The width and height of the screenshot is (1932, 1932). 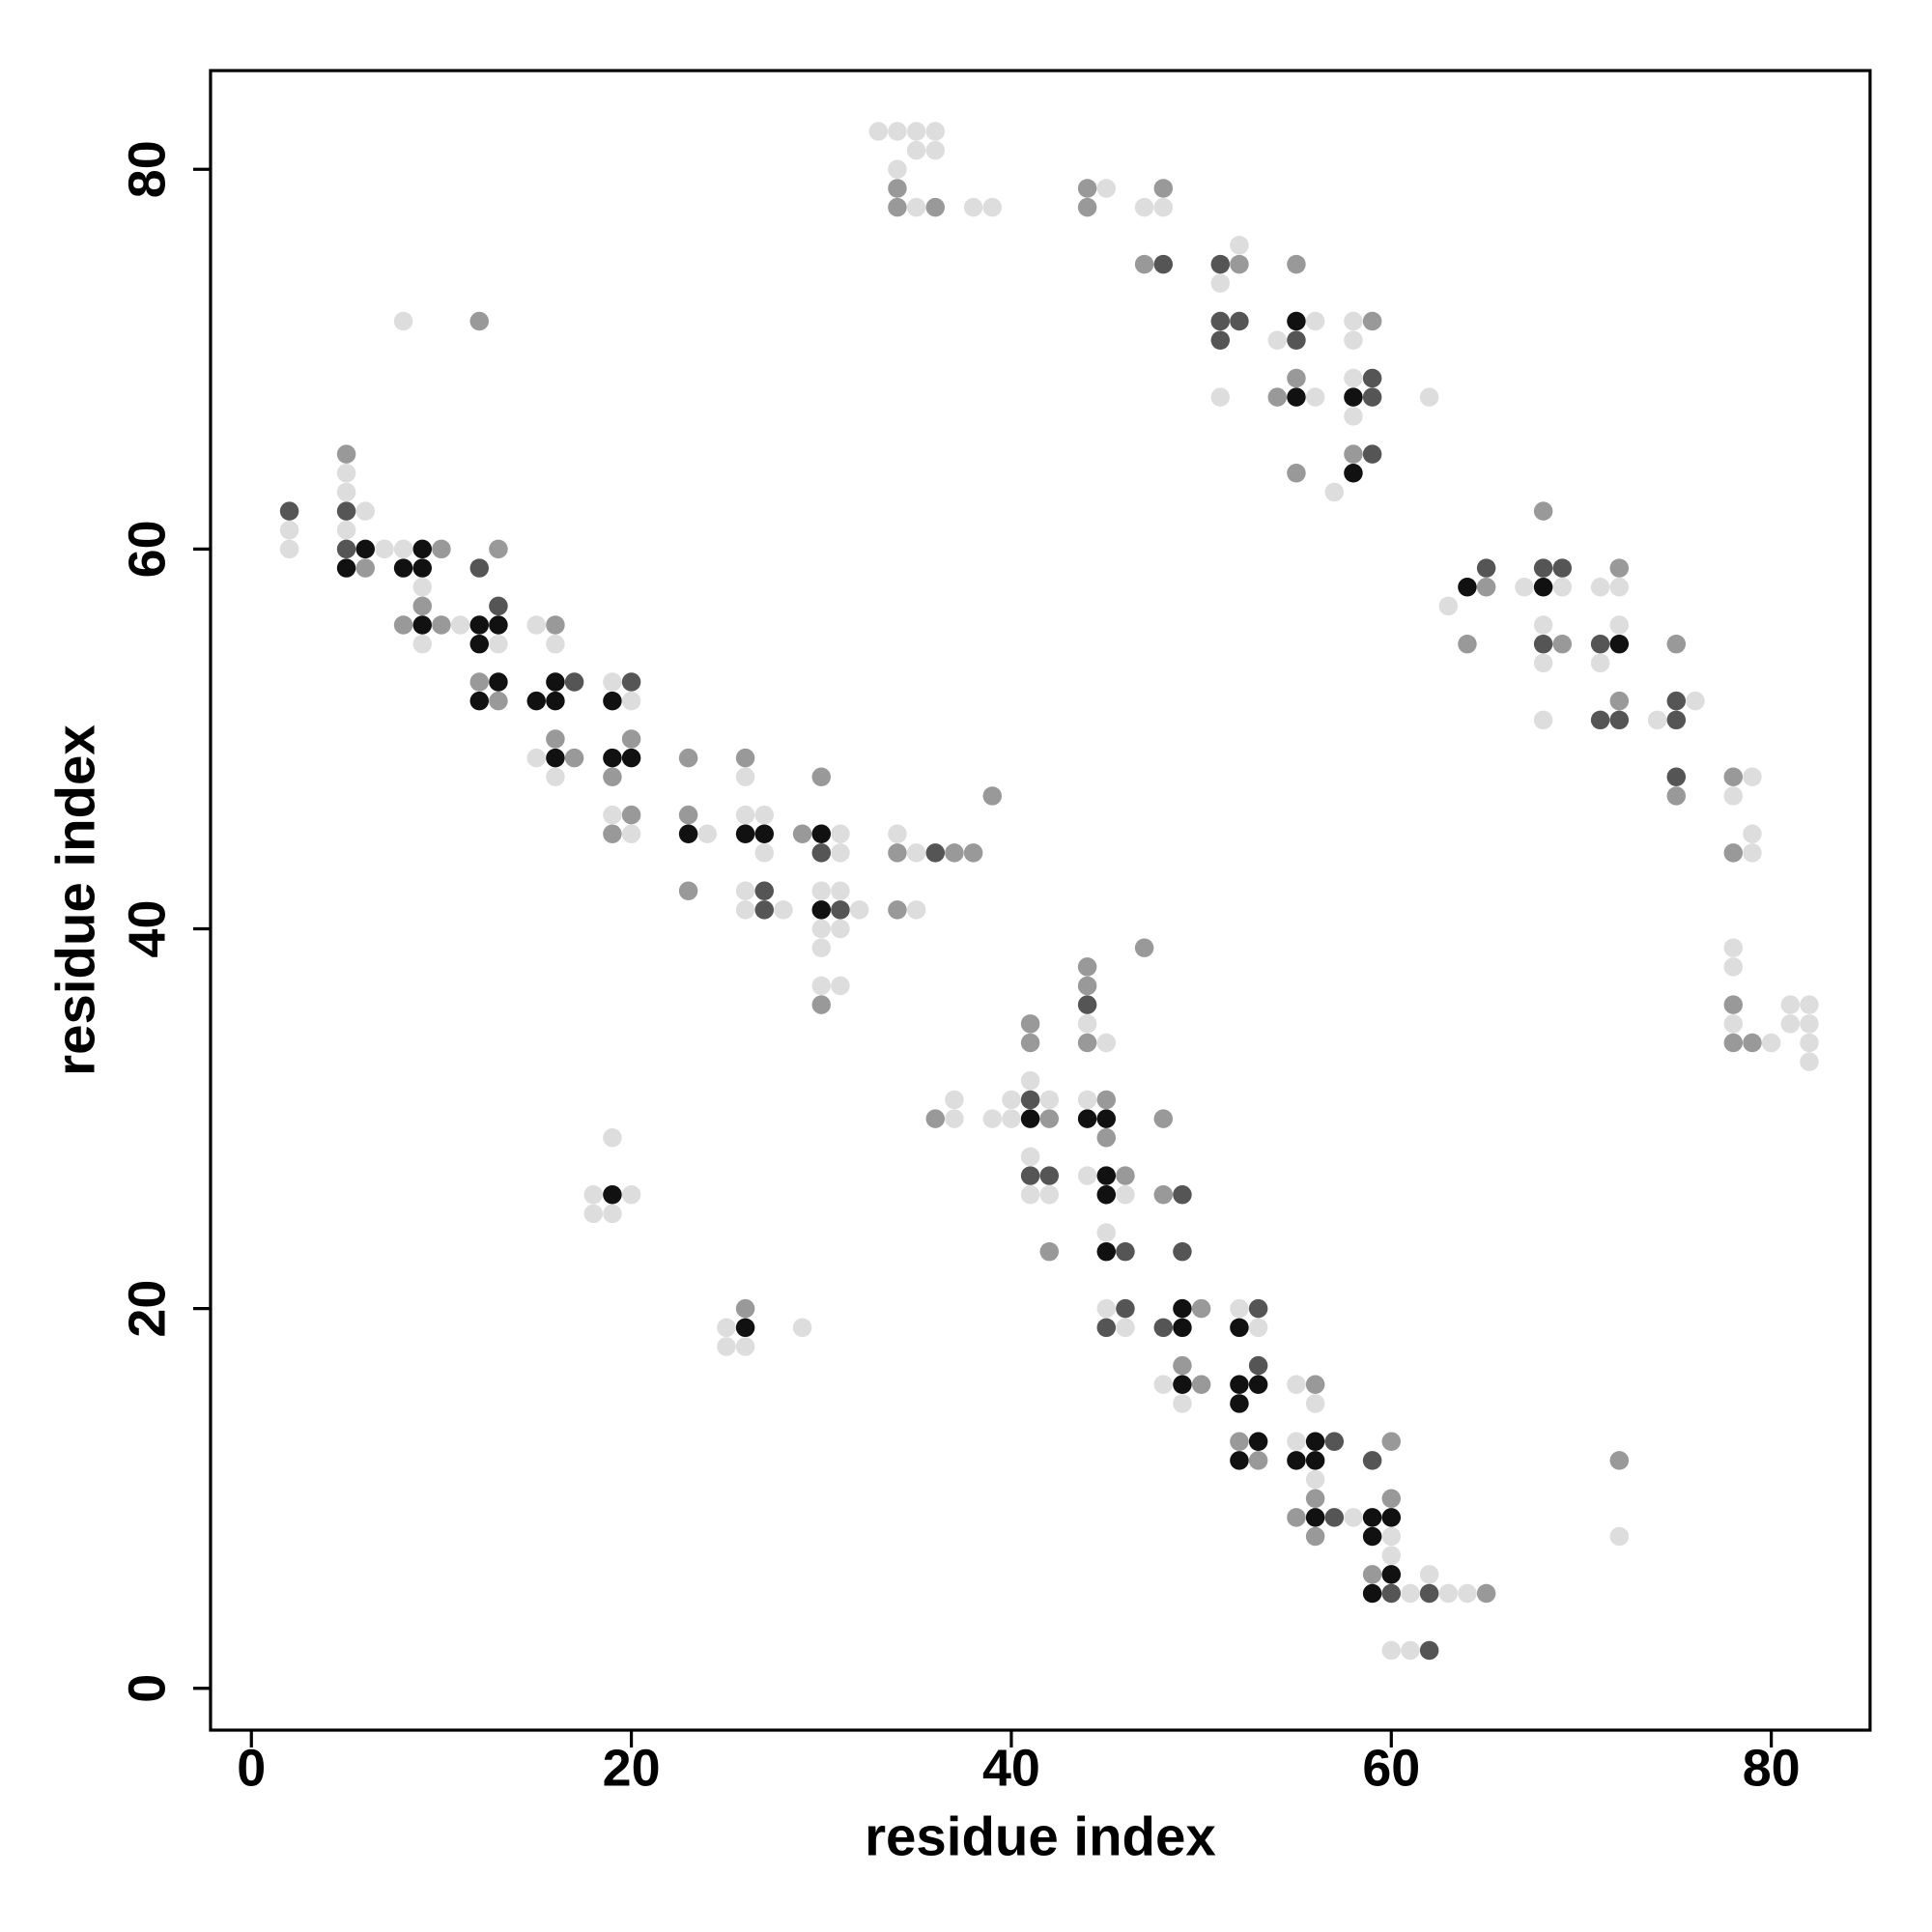 What do you see at coordinates (252, 1769) in the screenshot?
I see `x-tick-label: 0` at bounding box center [252, 1769].